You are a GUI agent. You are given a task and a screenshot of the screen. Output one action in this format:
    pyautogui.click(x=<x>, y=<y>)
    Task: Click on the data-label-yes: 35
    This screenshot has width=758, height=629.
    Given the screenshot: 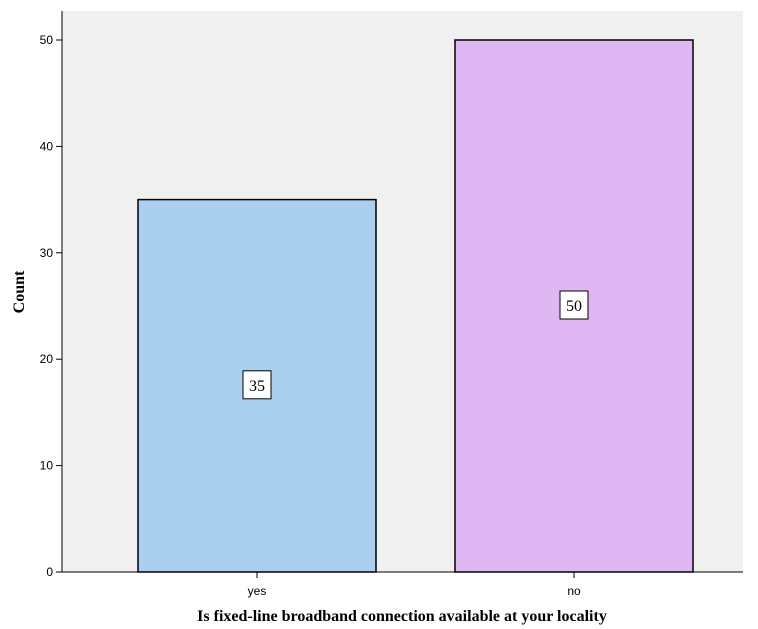 What is the action you would take?
    pyautogui.click(x=257, y=386)
    